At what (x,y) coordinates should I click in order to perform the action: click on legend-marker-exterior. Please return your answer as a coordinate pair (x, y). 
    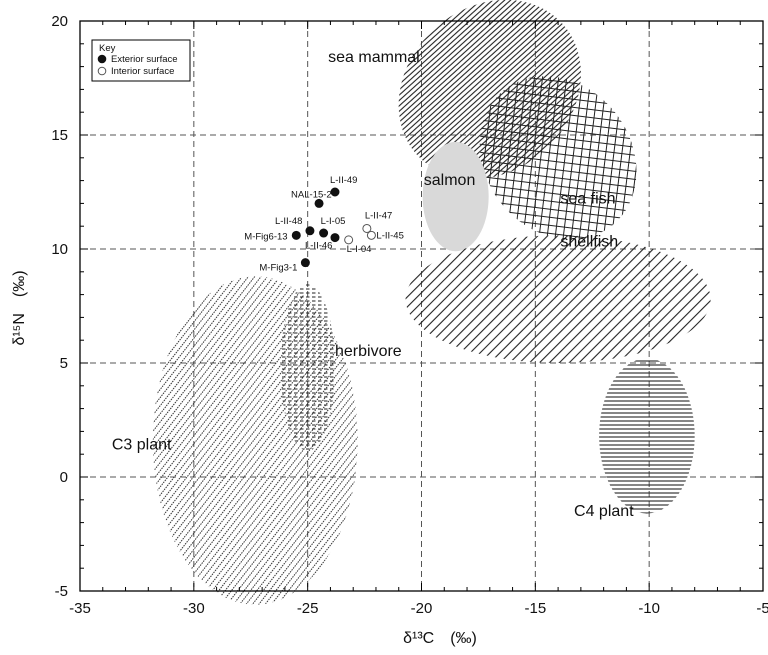
    Looking at the image, I should click on (102, 59).